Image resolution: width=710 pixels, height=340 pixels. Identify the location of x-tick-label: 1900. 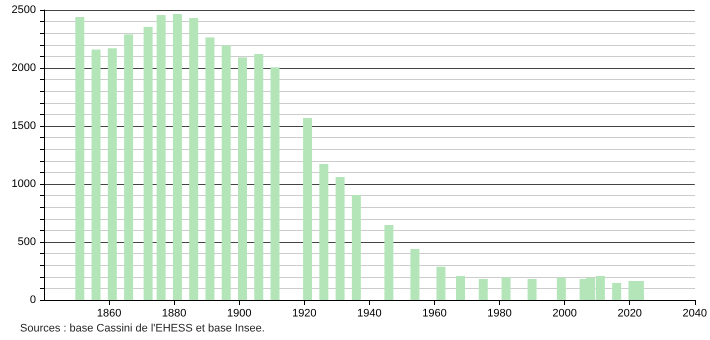
(239, 314).